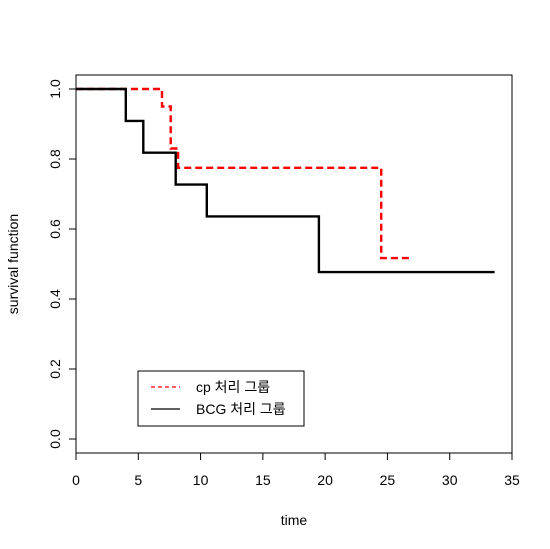 This screenshot has width=550, height=549. Describe the element at coordinates (62, 264) in the screenshot. I see `y-axis: 0.0 0.2 0.4 0.6 0.8 1.0` at that location.